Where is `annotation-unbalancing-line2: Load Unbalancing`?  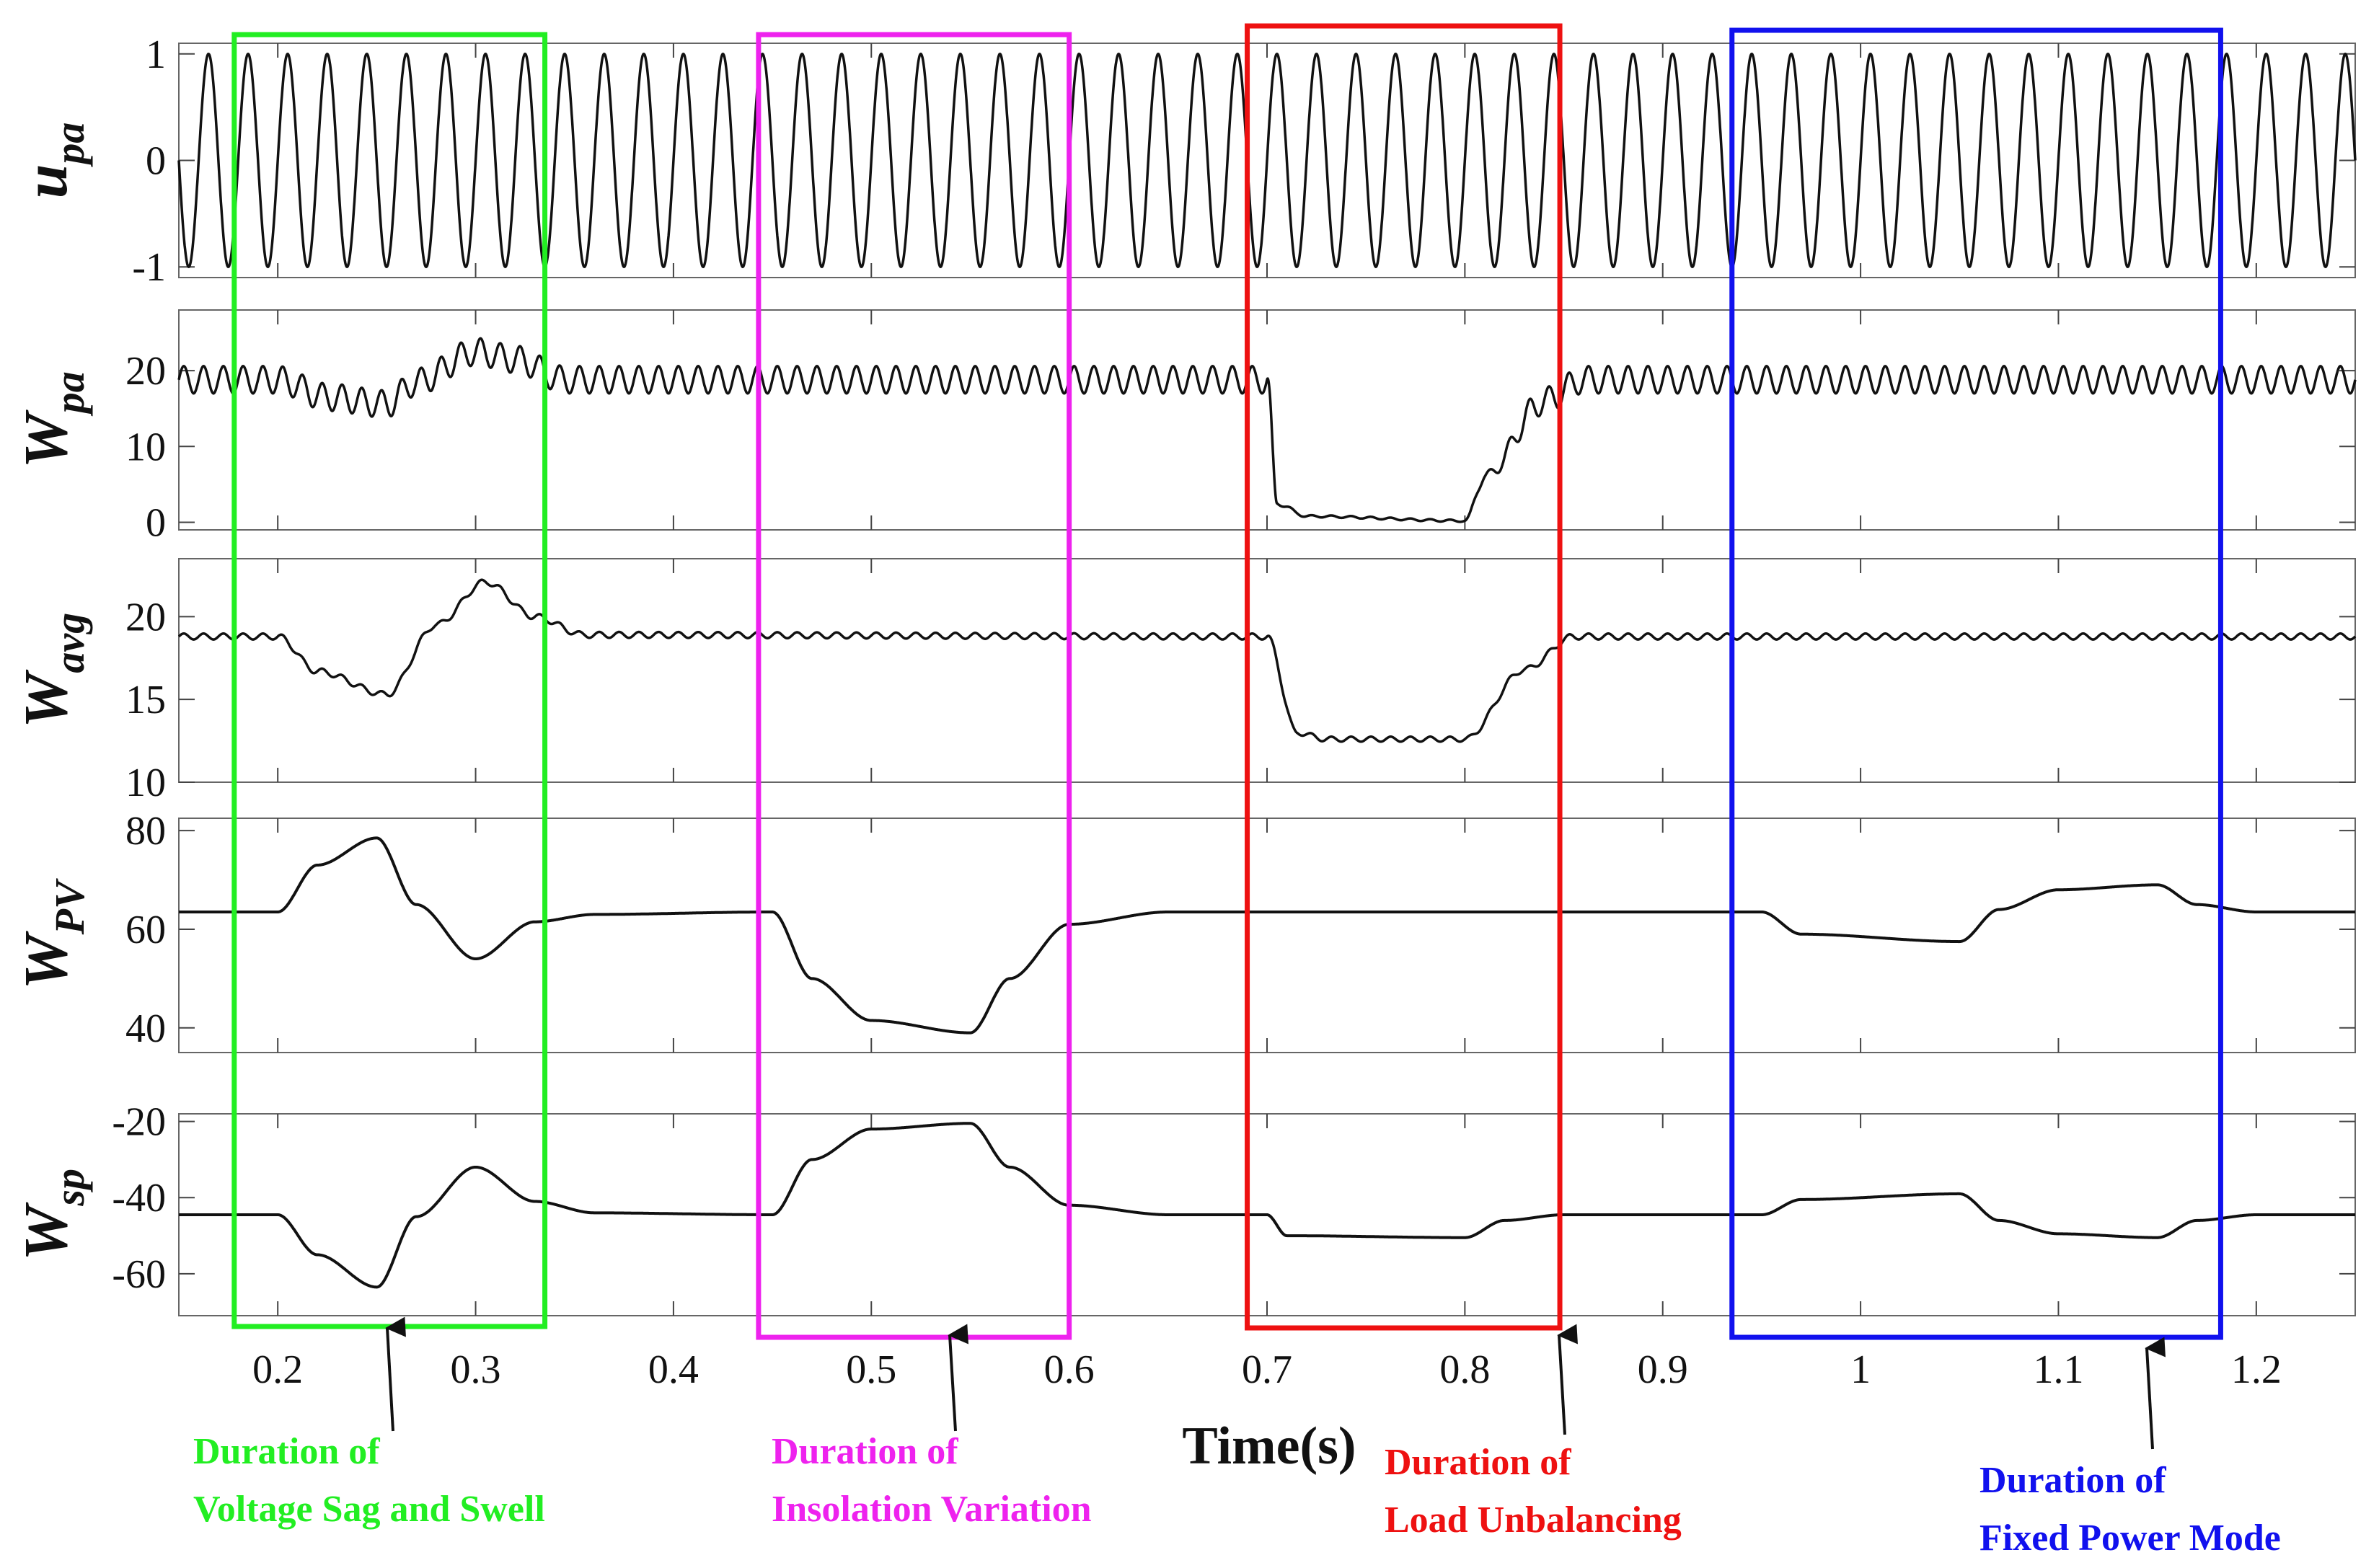 annotation-unbalancing-line2: Load Unbalancing is located at coordinates (1533, 1520).